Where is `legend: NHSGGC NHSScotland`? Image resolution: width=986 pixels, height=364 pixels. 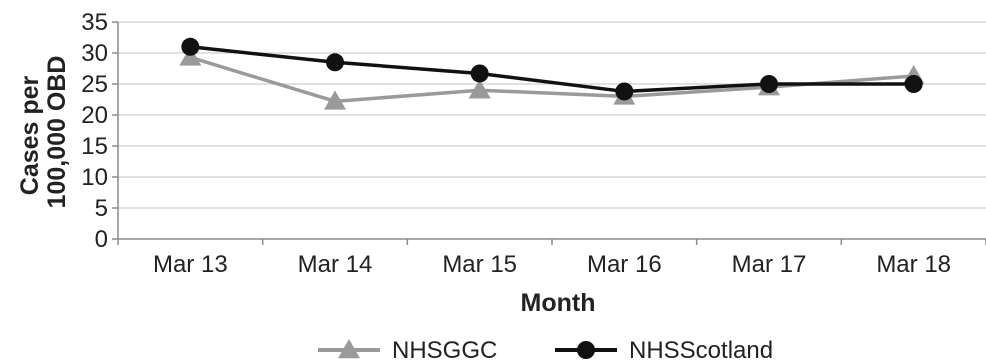
legend: NHSGGC NHSScotland is located at coordinates (545, 350).